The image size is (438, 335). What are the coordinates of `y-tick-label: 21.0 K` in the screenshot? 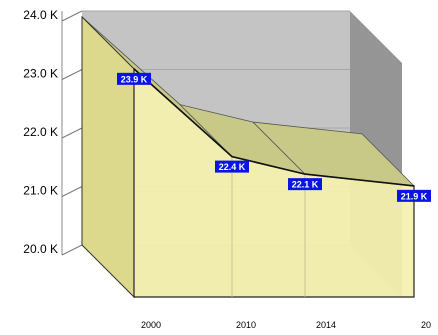 It's located at (40, 191).